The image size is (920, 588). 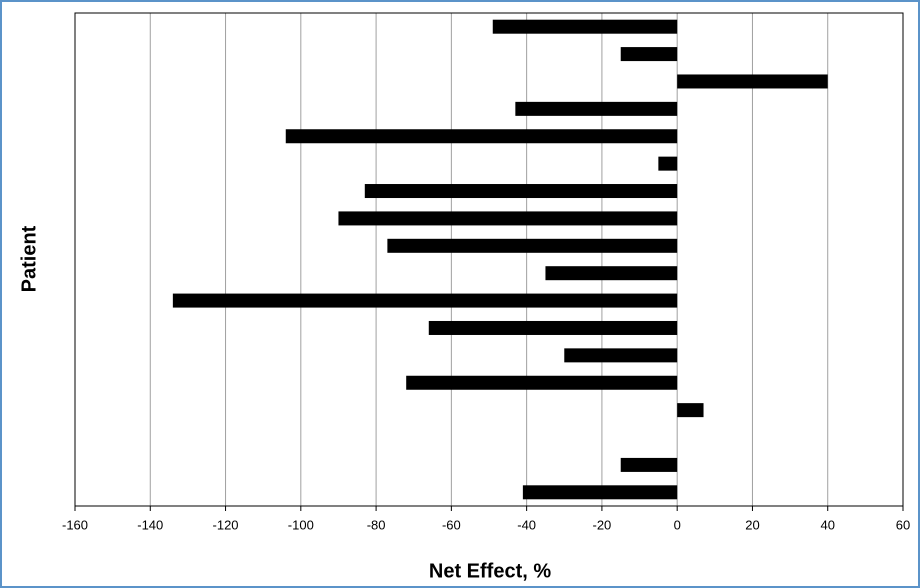 What do you see at coordinates (301, 524) in the screenshot?
I see `x-tick-label: -100` at bounding box center [301, 524].